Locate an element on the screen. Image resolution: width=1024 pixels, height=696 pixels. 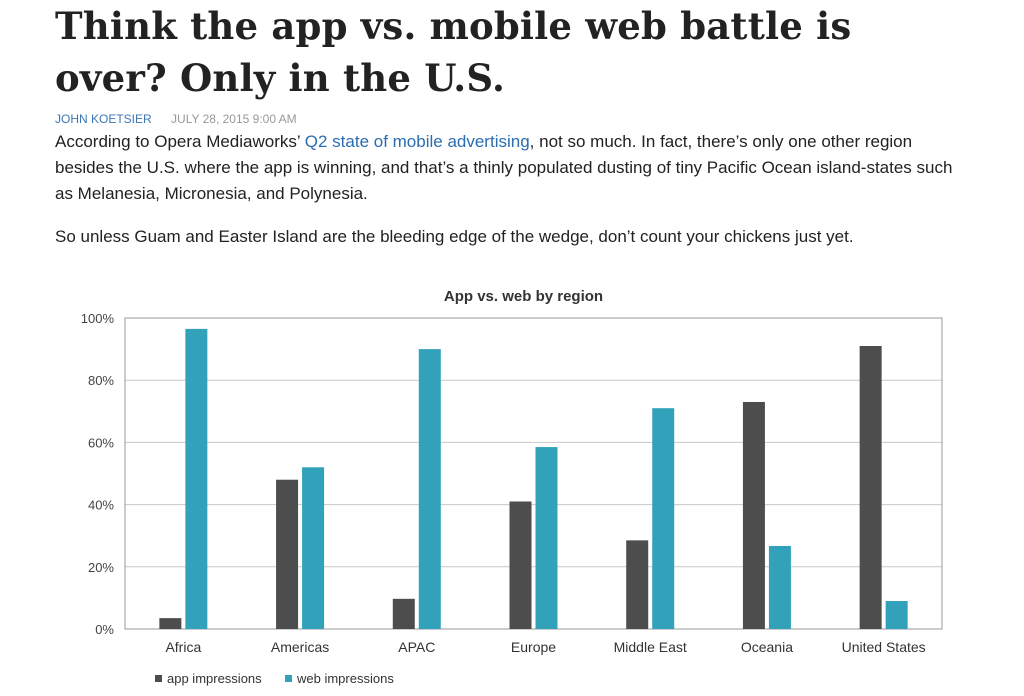
paragraph-1-text-start: According to Opera Mediaworks’ is located at coordinates (180, 141).